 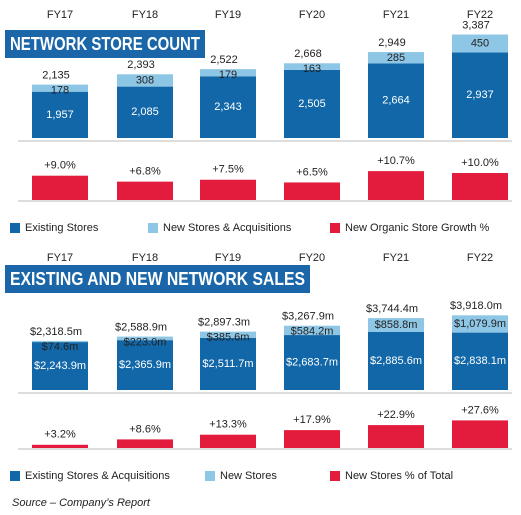 I want to click on total-label: 2,135, so click(x=56, y=76).